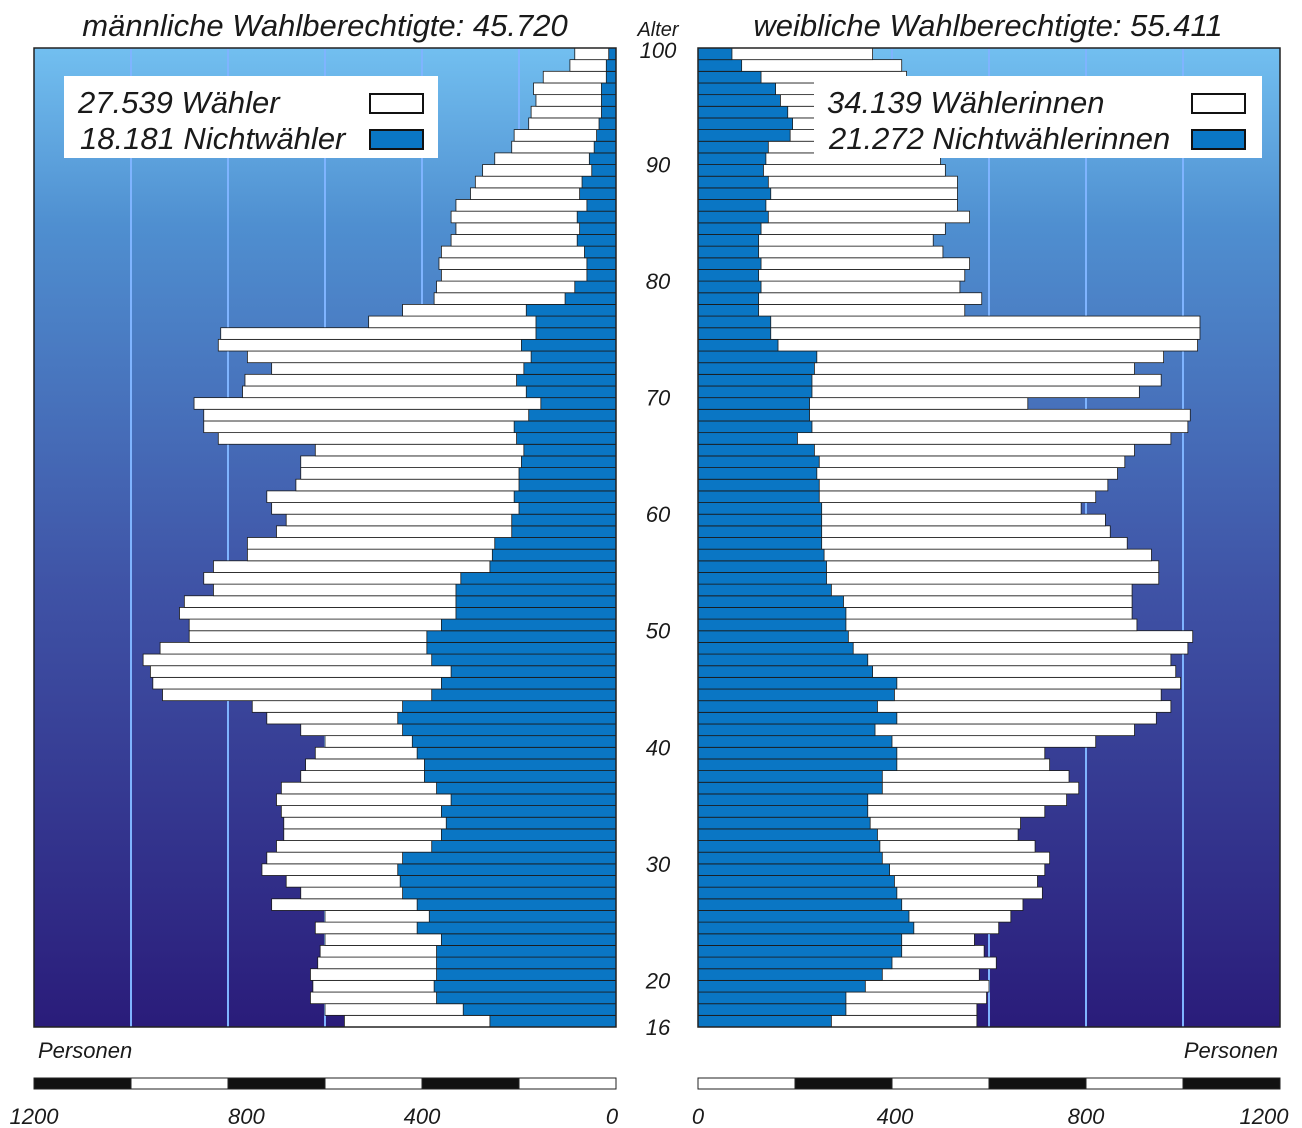 The width and height of the screenshot is (1302, 1128). I want to click on legend-swatch-female-nonvoters, so click(1218, 139).